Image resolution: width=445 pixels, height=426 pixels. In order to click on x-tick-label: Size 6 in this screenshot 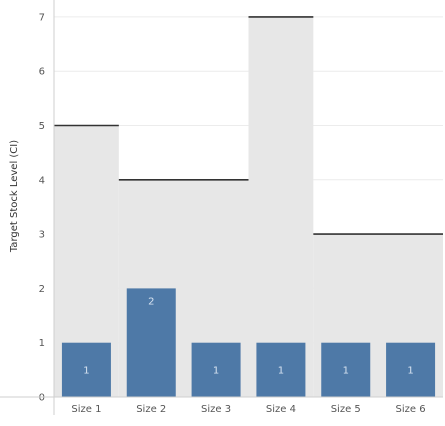, I will do `click(411, 409)`.